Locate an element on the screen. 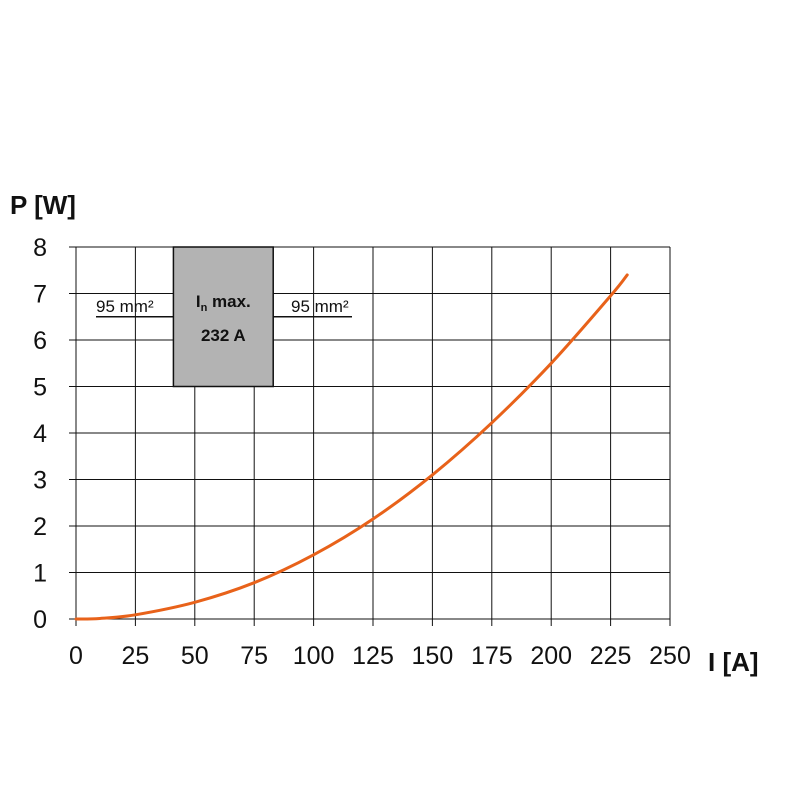 The width and height of the screenshot is (800, 800). y-tick-label: 1 is located at coordinates (40, 574).